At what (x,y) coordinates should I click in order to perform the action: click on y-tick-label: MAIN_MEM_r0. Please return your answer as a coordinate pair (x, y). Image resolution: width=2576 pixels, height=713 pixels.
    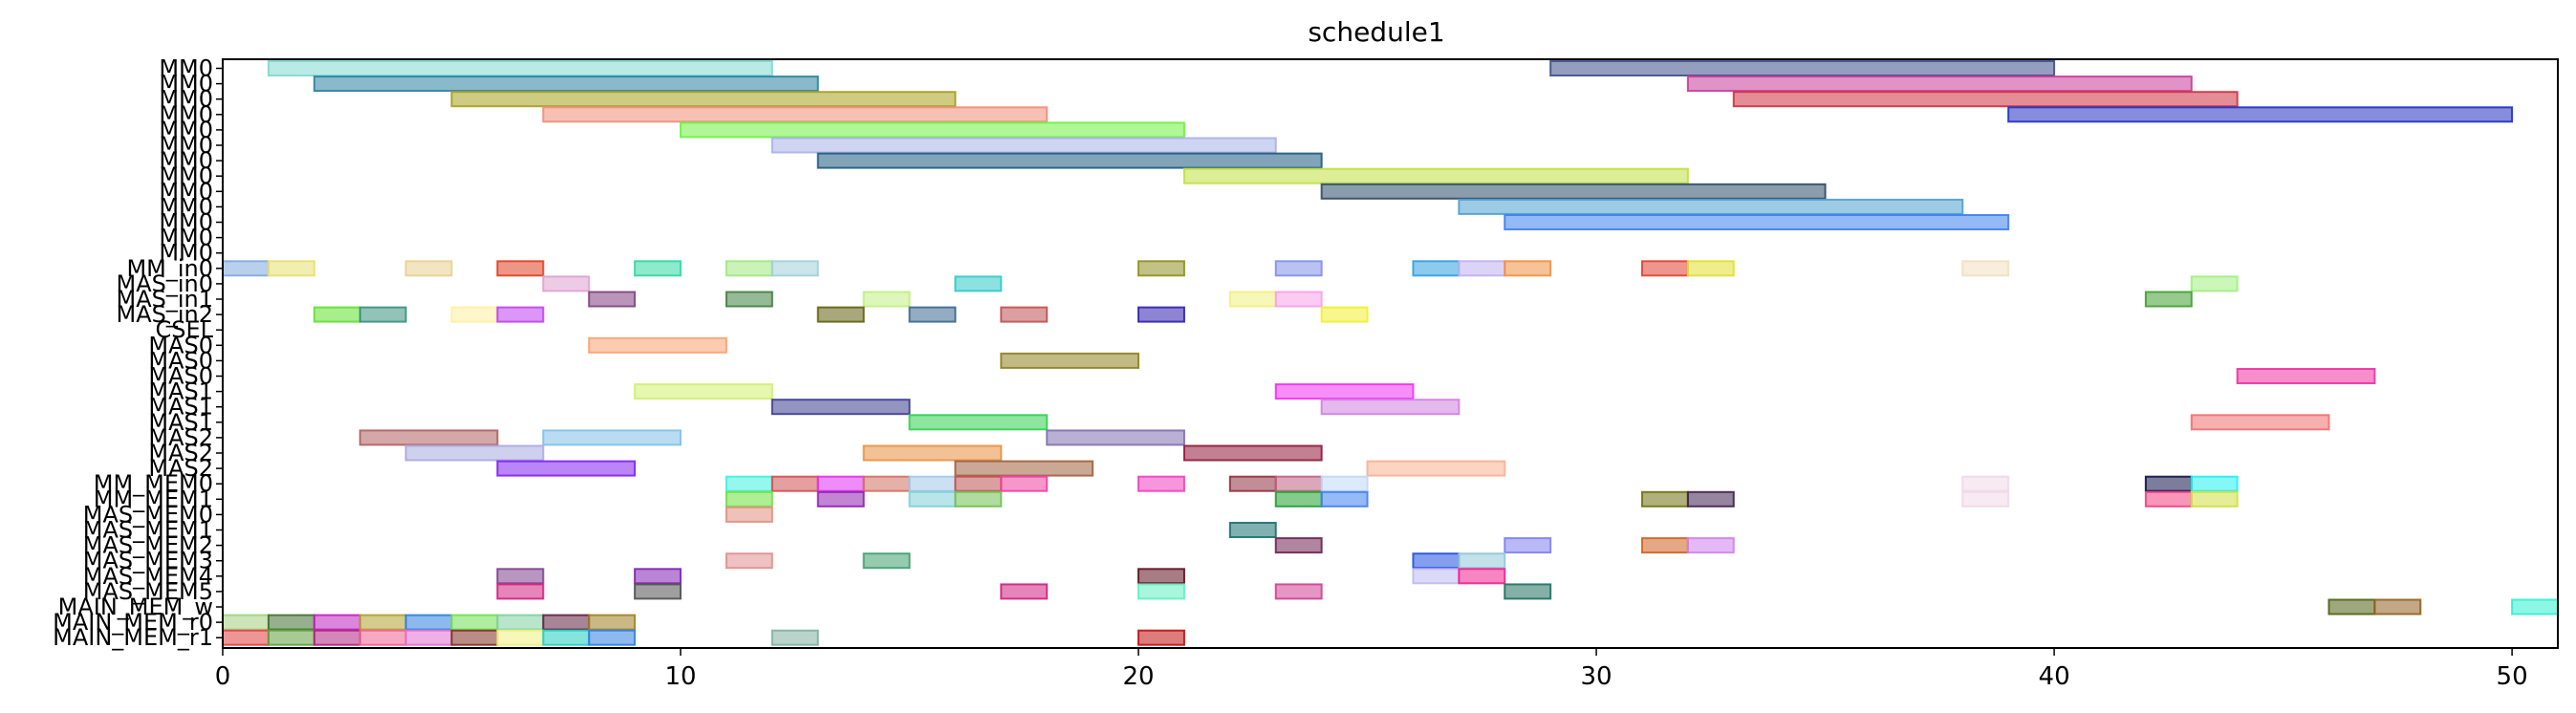
    Looking at the image, I should click on (133, 622).